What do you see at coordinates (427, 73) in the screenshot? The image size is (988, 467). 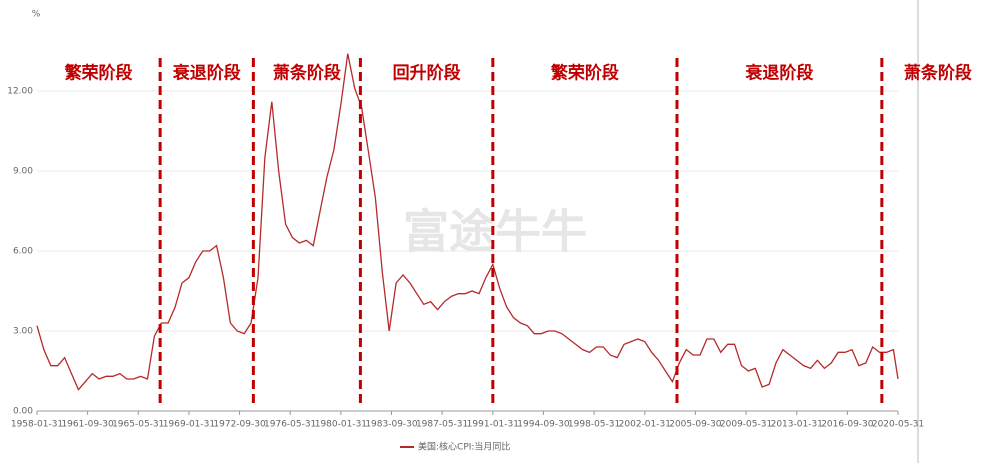 I see `phase-label: 回升阶段` at bounding box center [427, 73].